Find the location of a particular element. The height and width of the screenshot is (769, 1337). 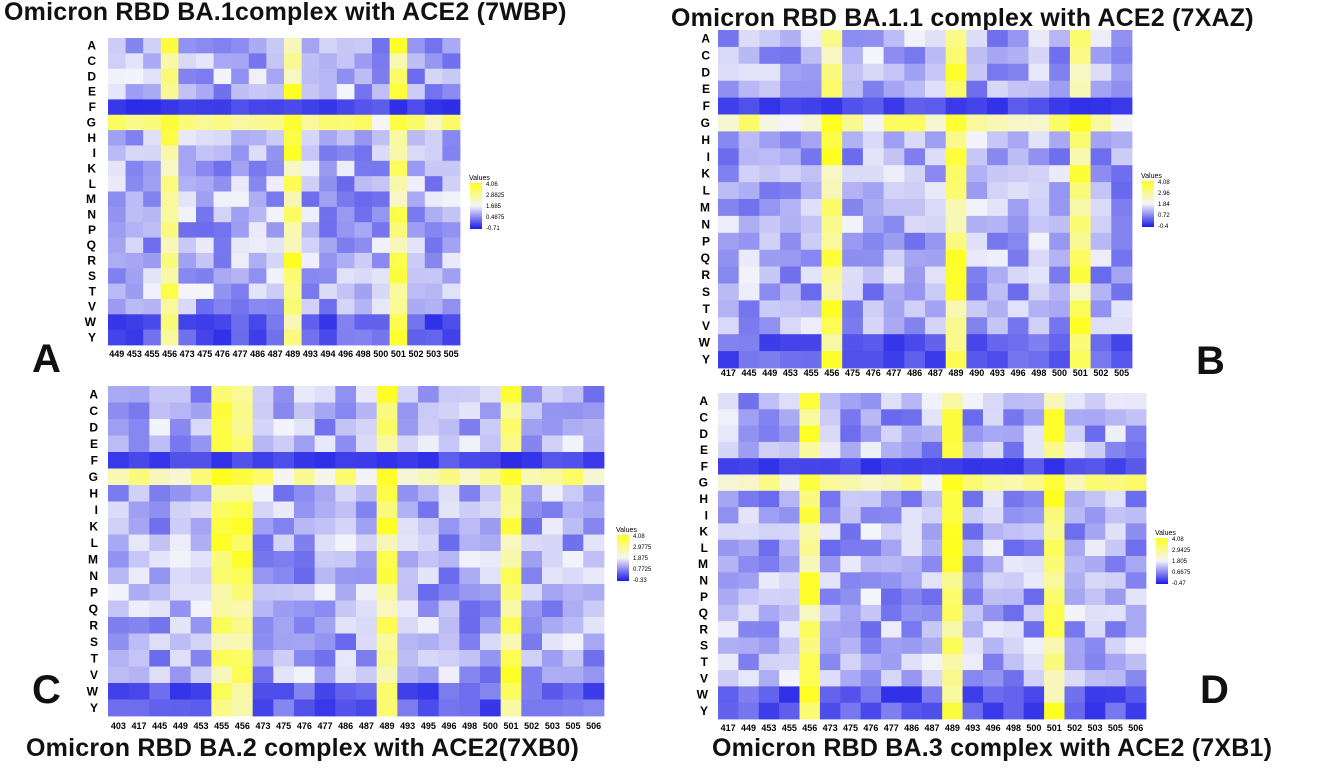

x-tick-label: 455 is located at coordinates (789, 728).